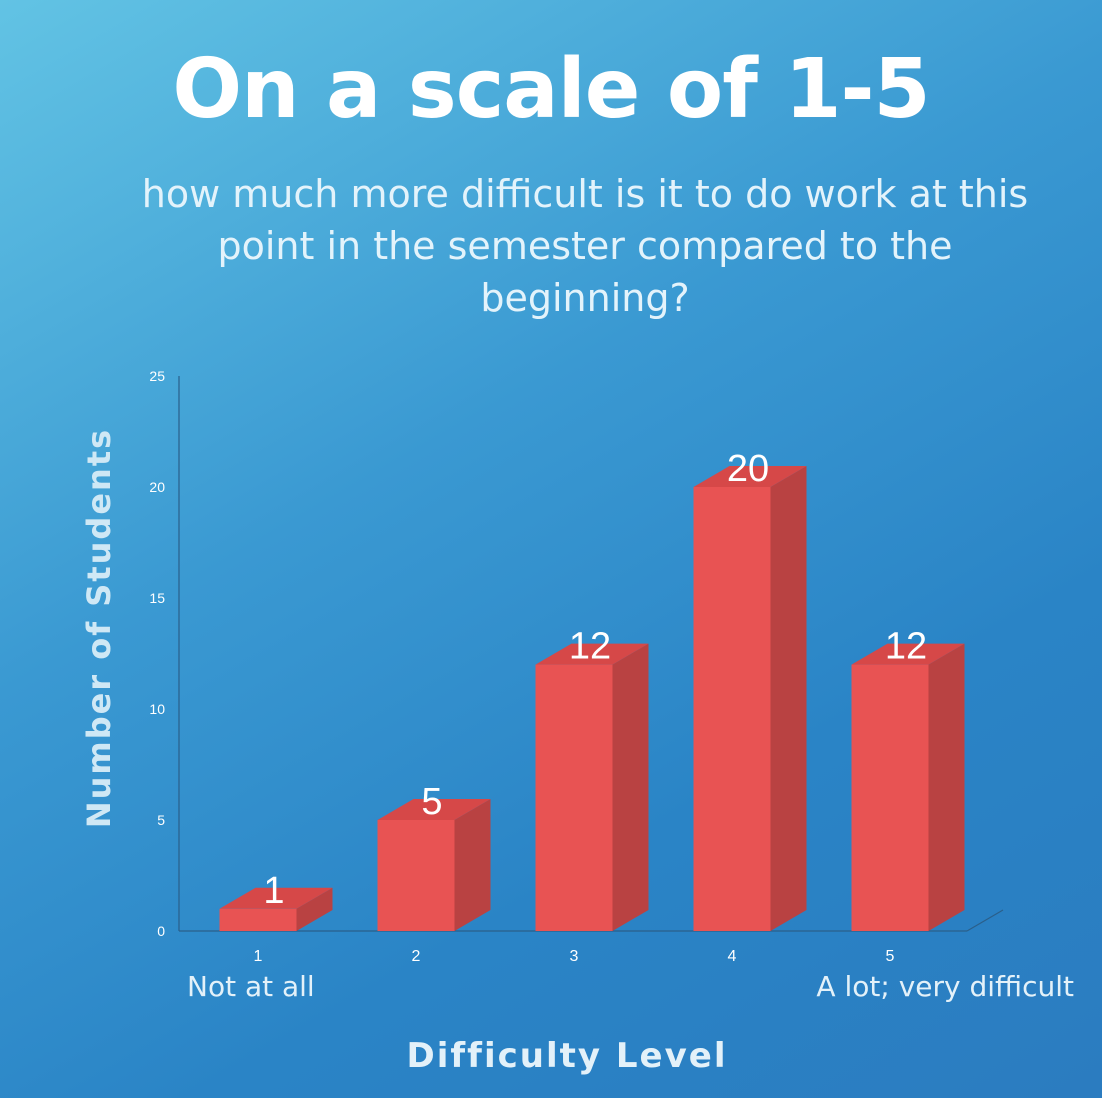  I want to click on category-annotation-very-difficult: A lot; very difficult, so click(945, 986).